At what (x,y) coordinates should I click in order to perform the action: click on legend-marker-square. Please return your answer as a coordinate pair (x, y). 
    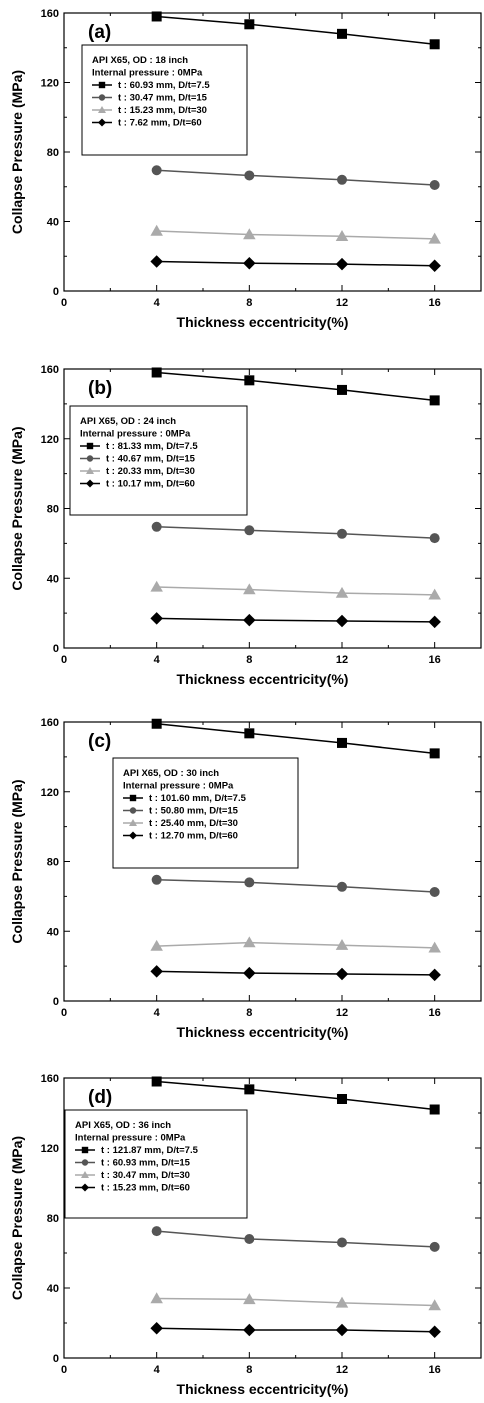
    Looking at the image, I should click on (102, 85).